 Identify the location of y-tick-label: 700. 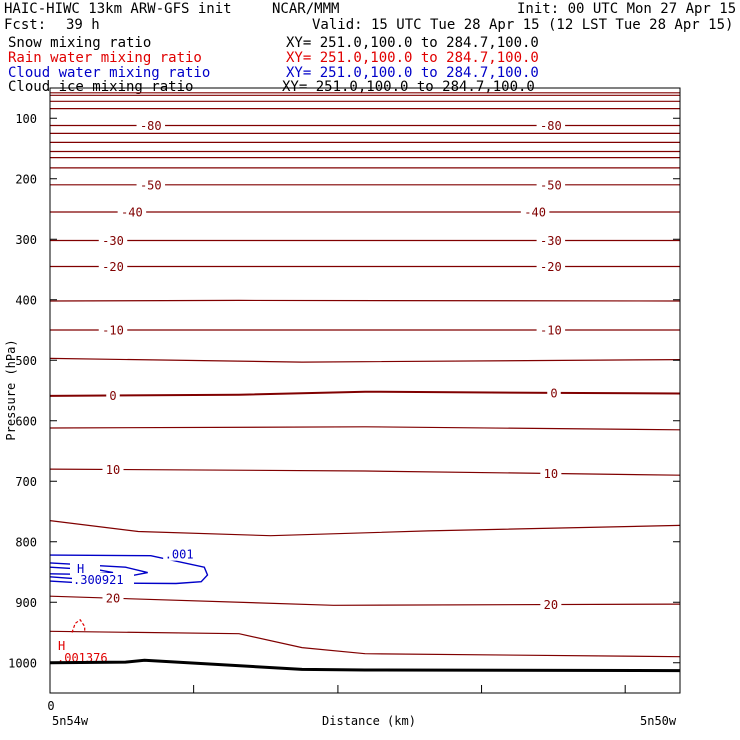
(26, 482).